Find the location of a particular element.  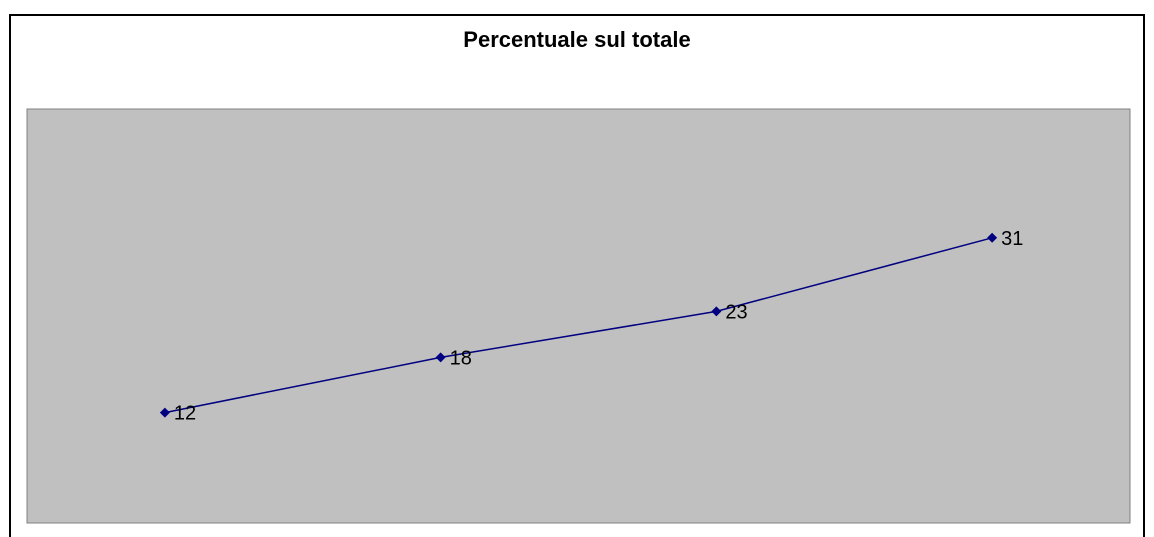

data-label: 31 is located at coordinates (1012, 239).